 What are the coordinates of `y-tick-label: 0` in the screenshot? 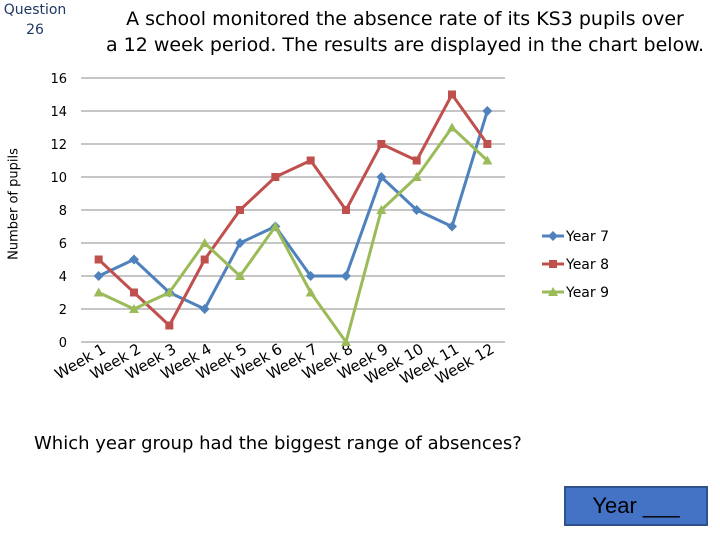 It's located at (63, 343).